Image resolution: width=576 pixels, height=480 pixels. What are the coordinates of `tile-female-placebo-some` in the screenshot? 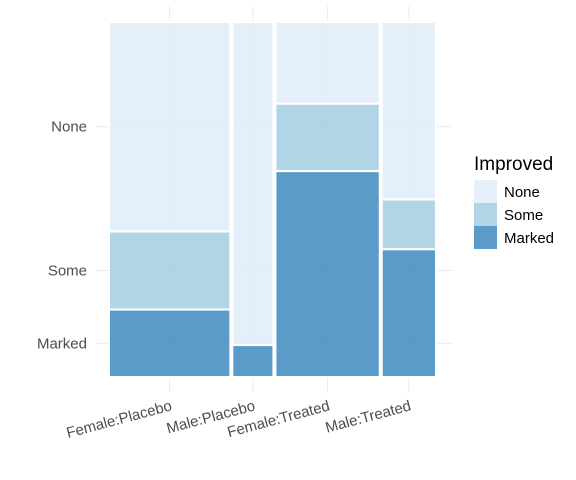 It's located at (170, 270).